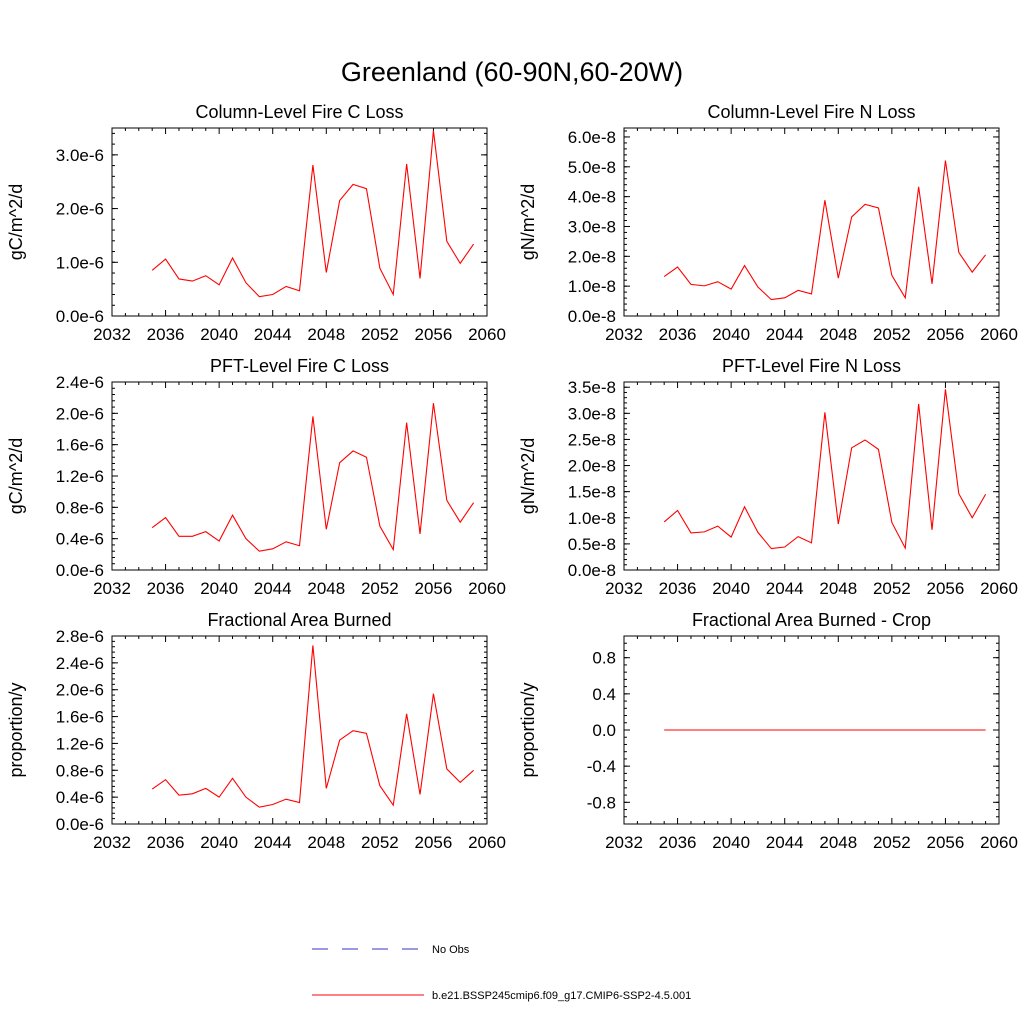 The width and height of the screenshot is (1024, 1024). What do you see at coordinates (451, 950) in the screenshot?
I see `legend-label-1: No Obs` at bounding box center [451, 950].